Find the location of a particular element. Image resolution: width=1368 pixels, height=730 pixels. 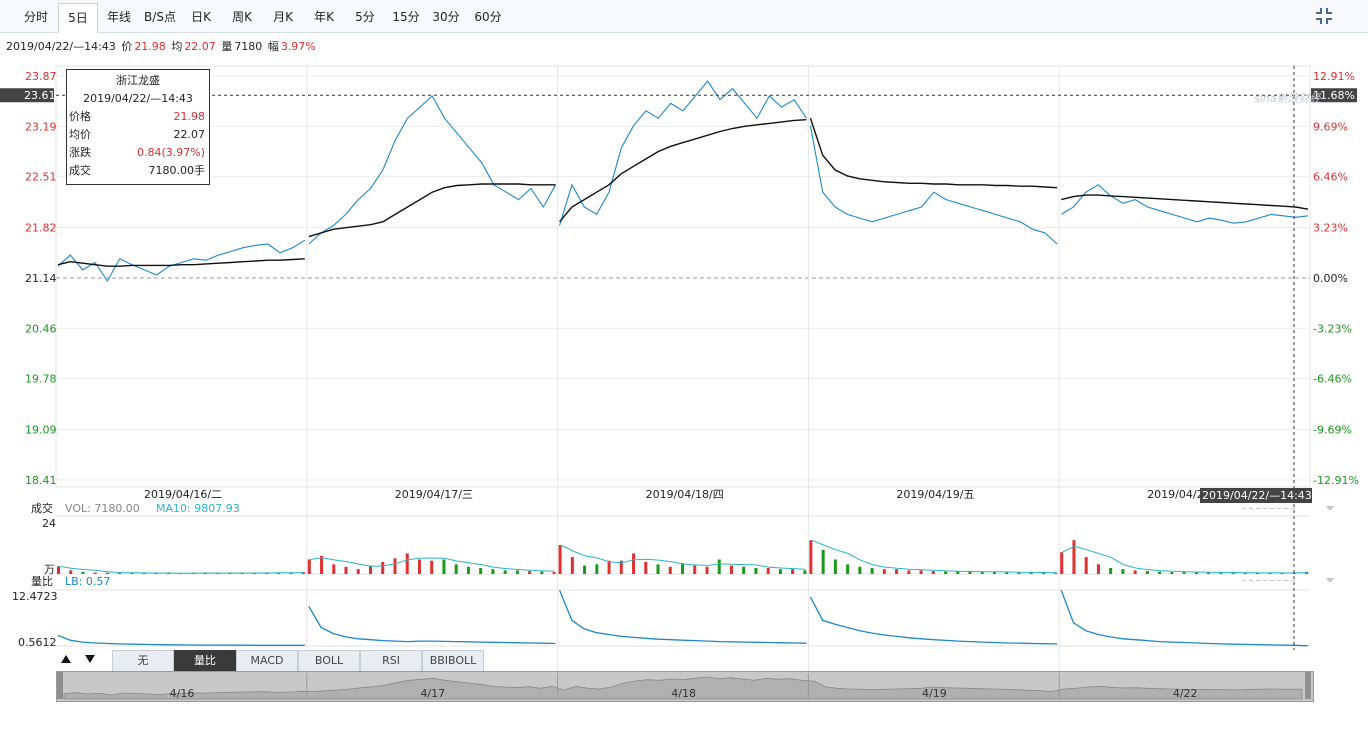

navigator-left-handle is located at coordinates (60, 685).